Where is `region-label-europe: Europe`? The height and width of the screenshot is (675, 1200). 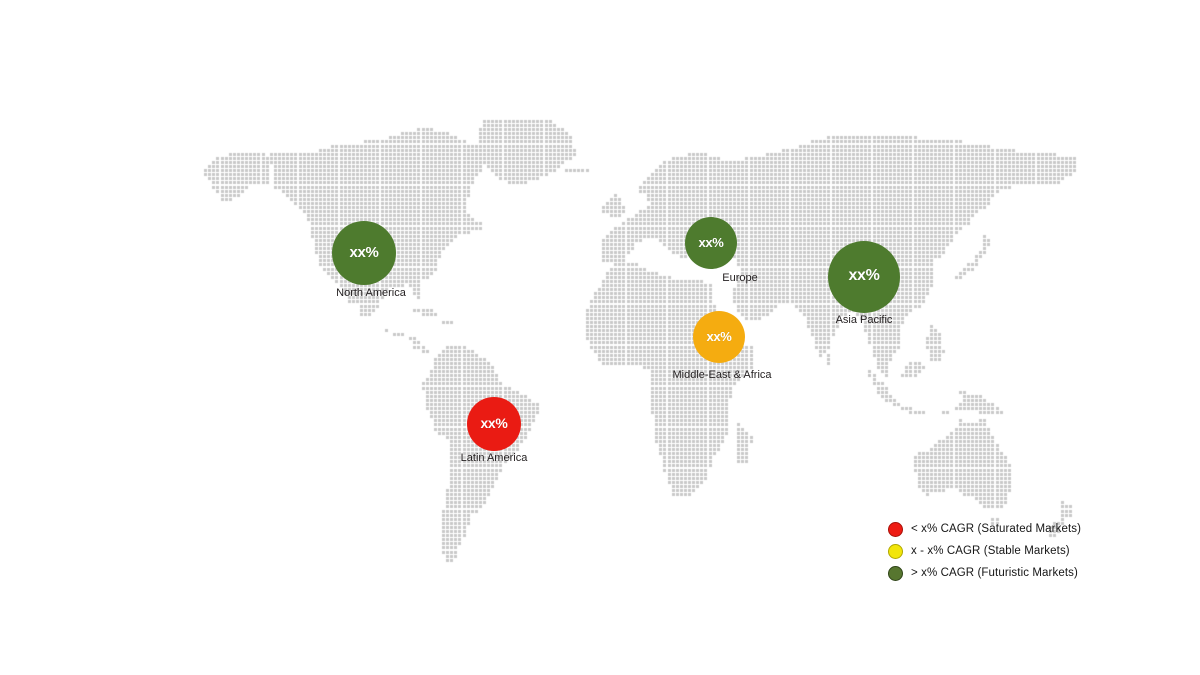 region-label-europe: Europe is located at coordinates (740, 278).